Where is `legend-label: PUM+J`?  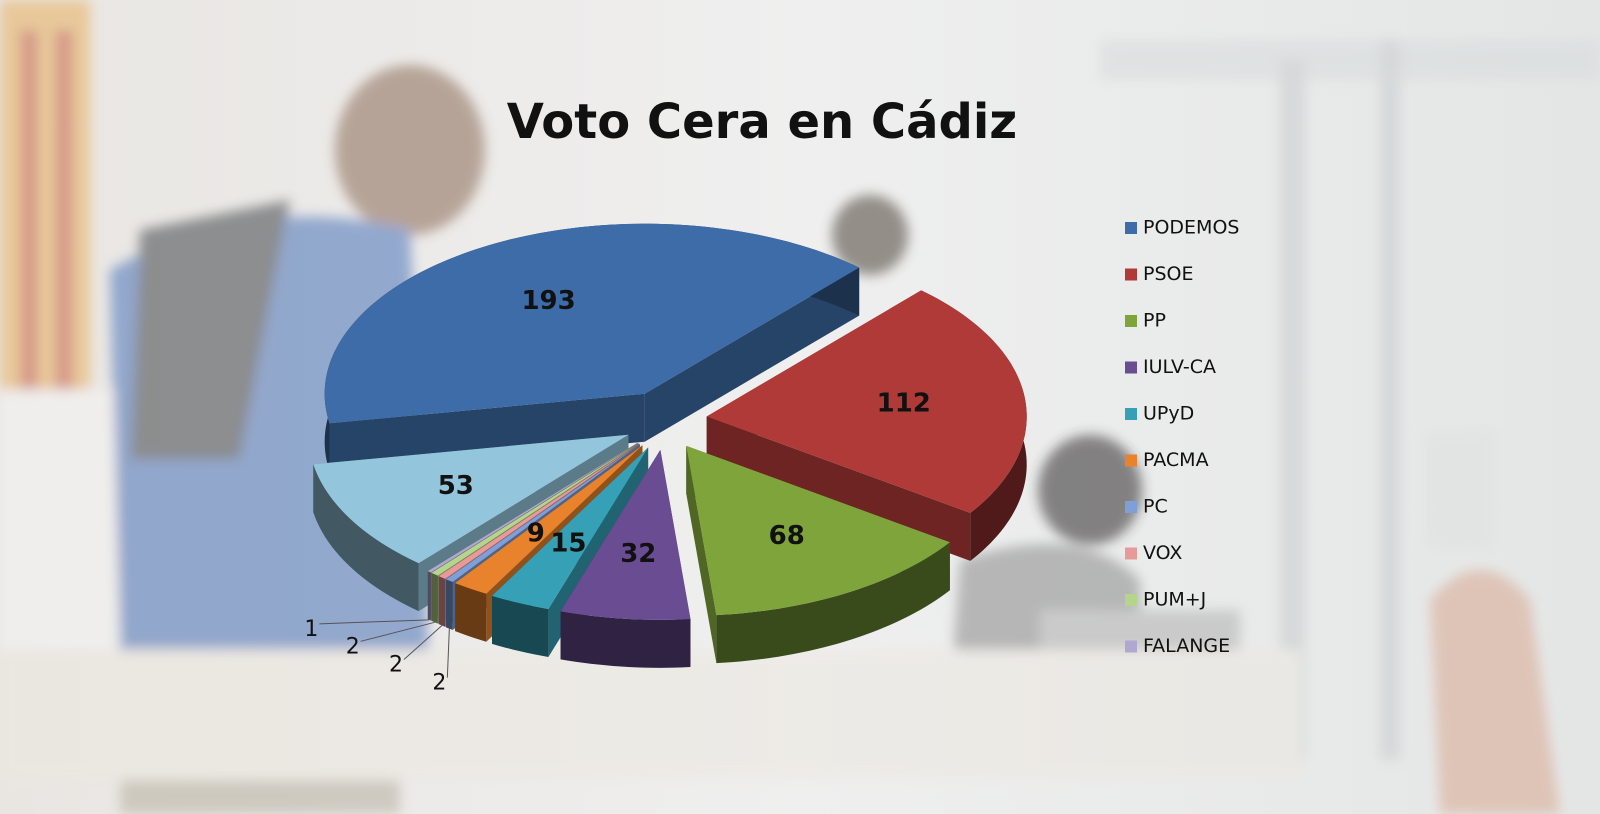
legend-label: PUM+J is located at coordinates (1174, 600).